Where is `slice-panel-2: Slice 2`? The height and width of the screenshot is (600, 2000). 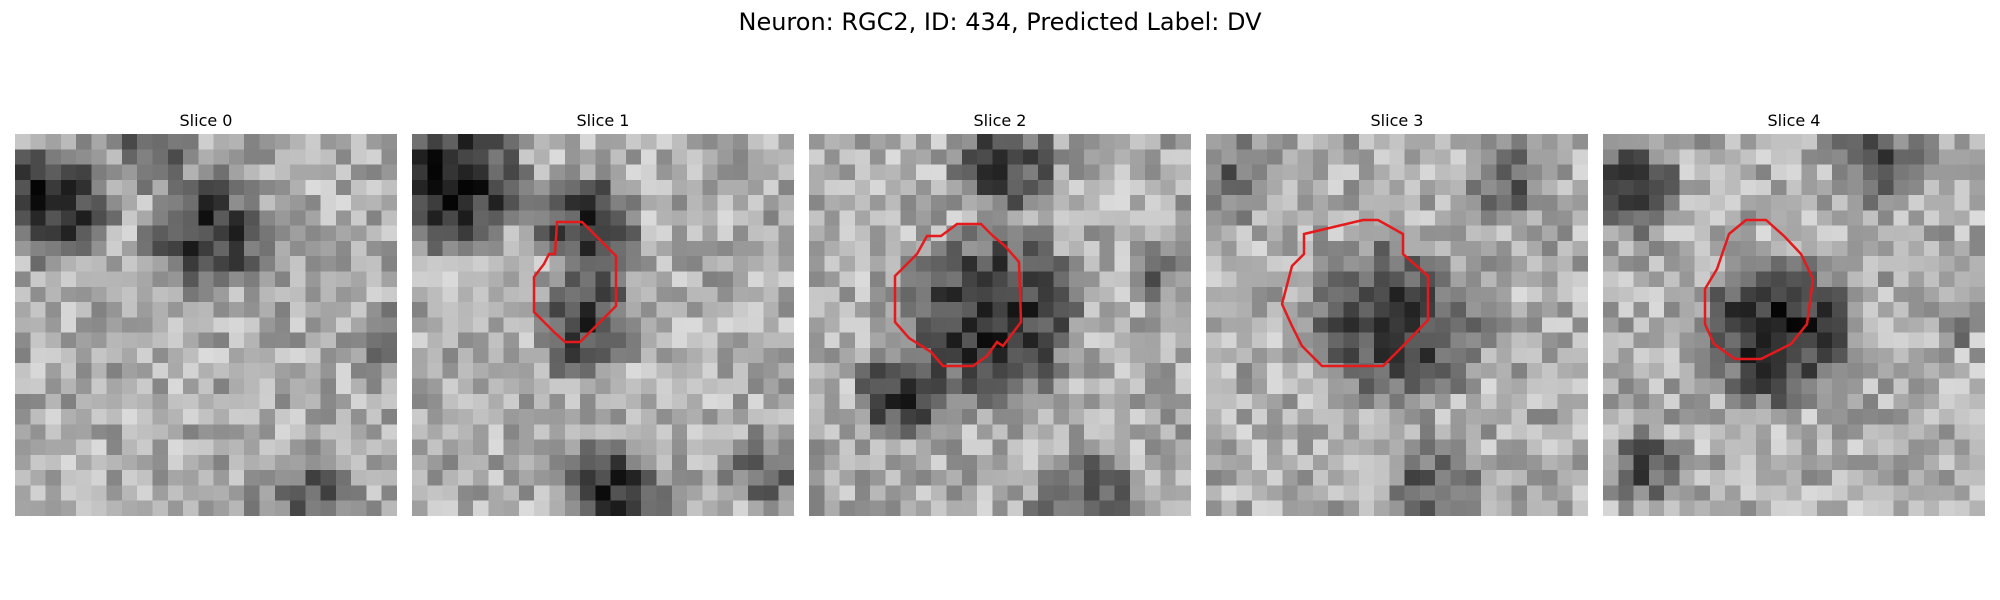
slice-panel-2: Slice 2 is located at coordinates (1000, 312).